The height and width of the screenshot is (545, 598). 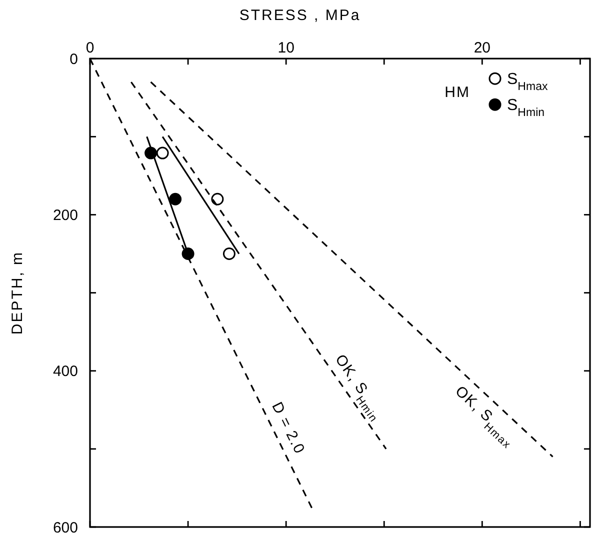 What do you see at coordinates (65, 215) in the screenshot?
I see `y-tick-label: 200` at bounding box center [65, 215].